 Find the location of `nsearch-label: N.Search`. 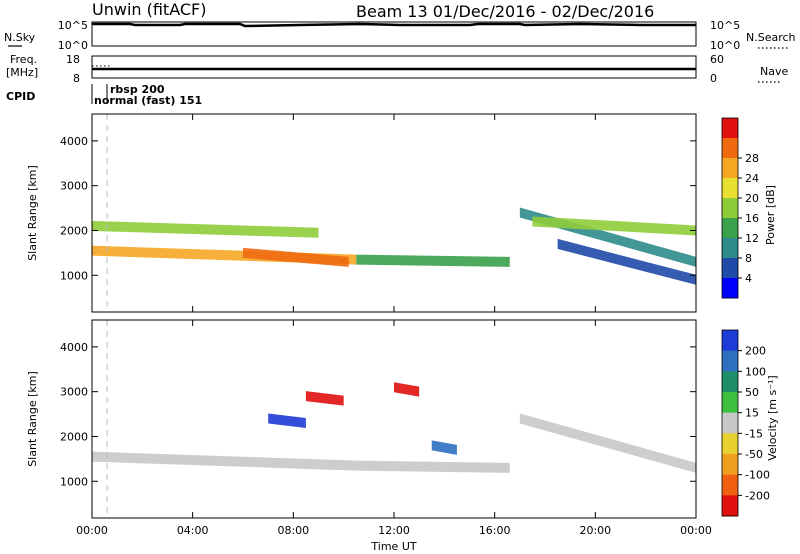

nsearch-label: N.Search is located at coordinates (771, 37).